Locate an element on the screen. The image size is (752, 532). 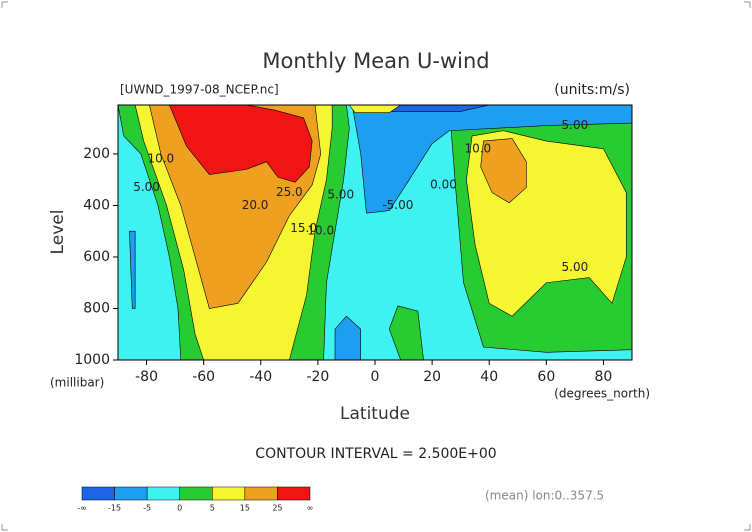
contour-label: -5.00 is located at coordinates (397, 205).